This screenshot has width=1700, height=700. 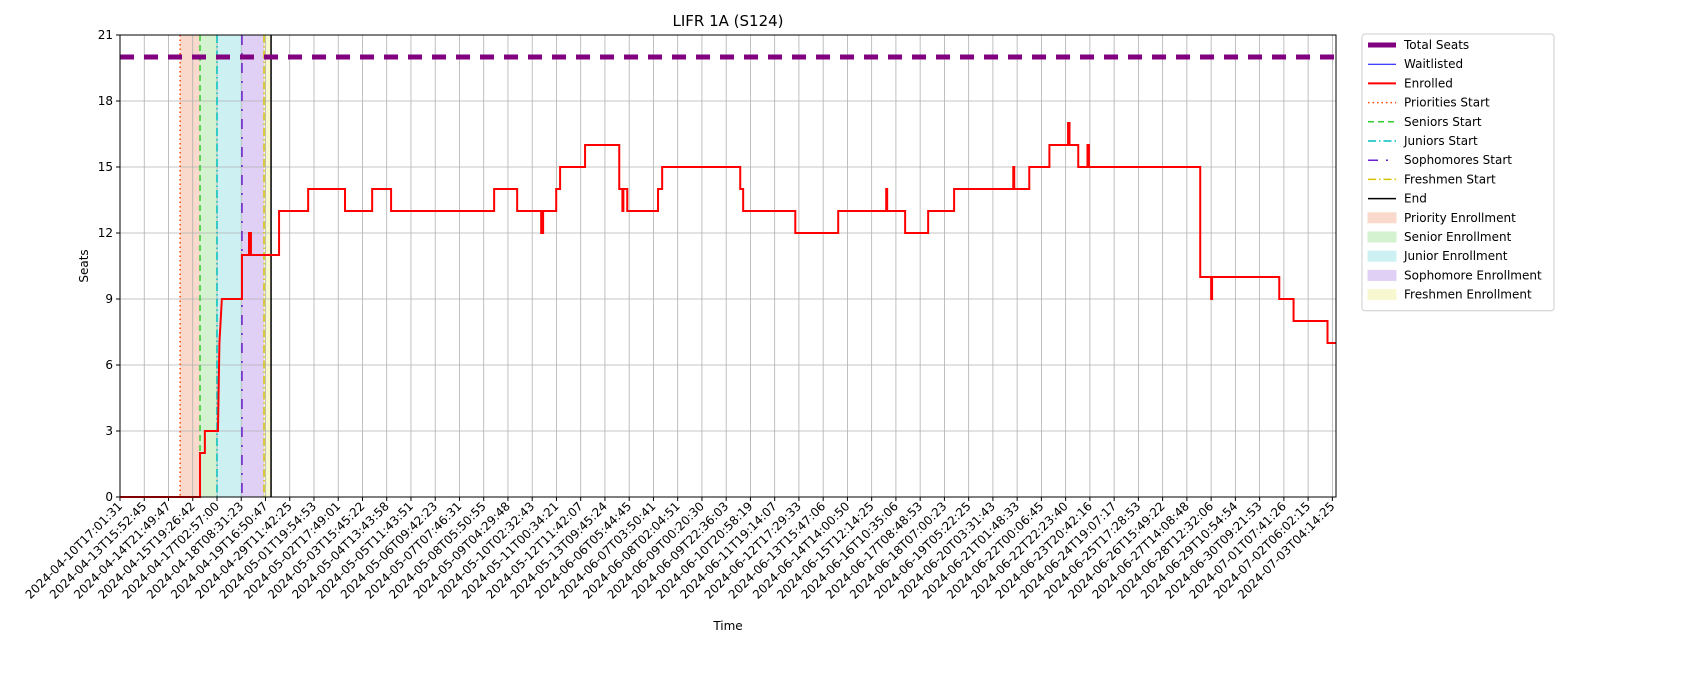 I want to click on legend-label: Sophomore Enrollment, so click(x=1473, y=275).